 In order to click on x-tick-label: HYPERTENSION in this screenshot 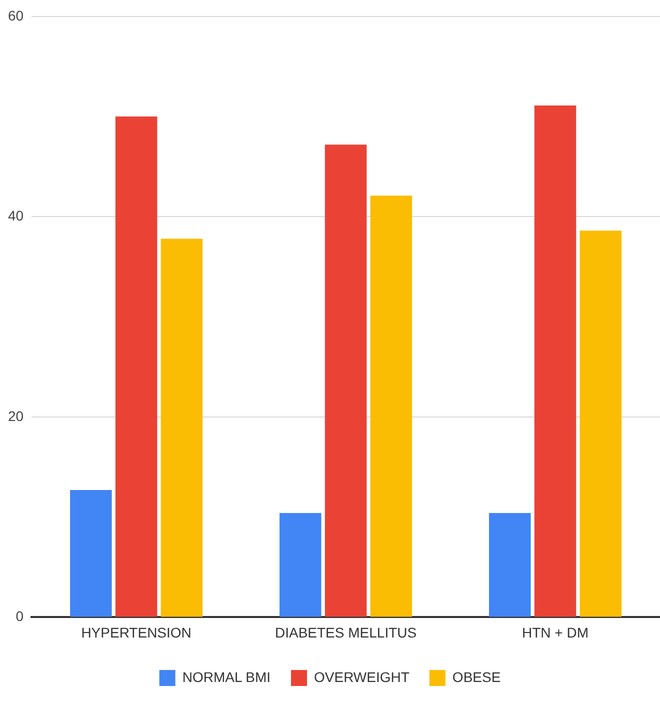, I will do `click(136, 632)`.